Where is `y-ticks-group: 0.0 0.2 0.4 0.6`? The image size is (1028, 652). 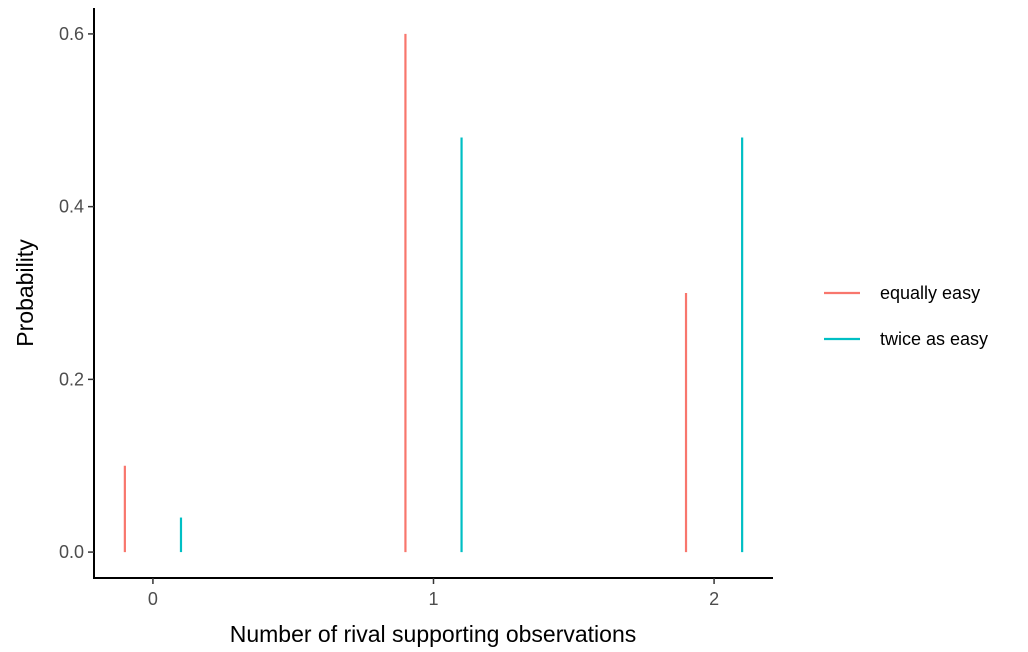 y-ticks-group: 0.0 0.2 0.4 0.6 is located at coordinates (76, 293).